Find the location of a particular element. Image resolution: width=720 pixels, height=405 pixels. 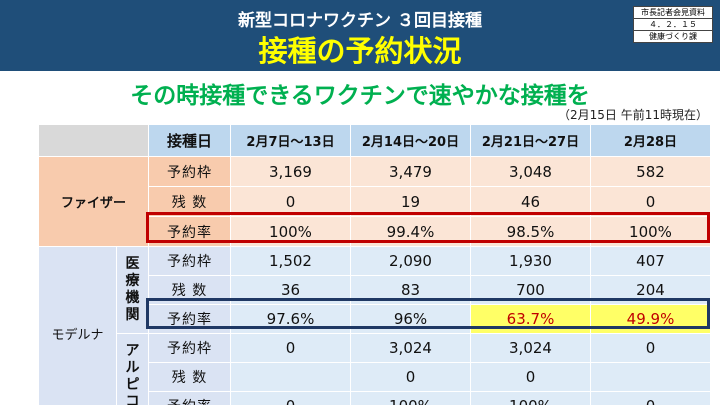

header-week-2: 2月14日～20日 is located at coordinates (410, 140).